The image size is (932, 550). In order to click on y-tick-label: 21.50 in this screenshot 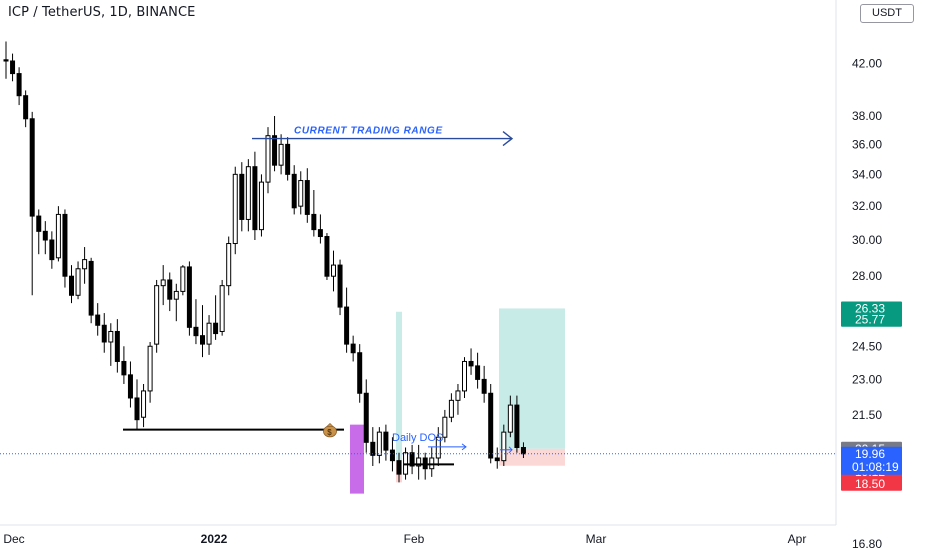, I will do `click(867, 415)`.